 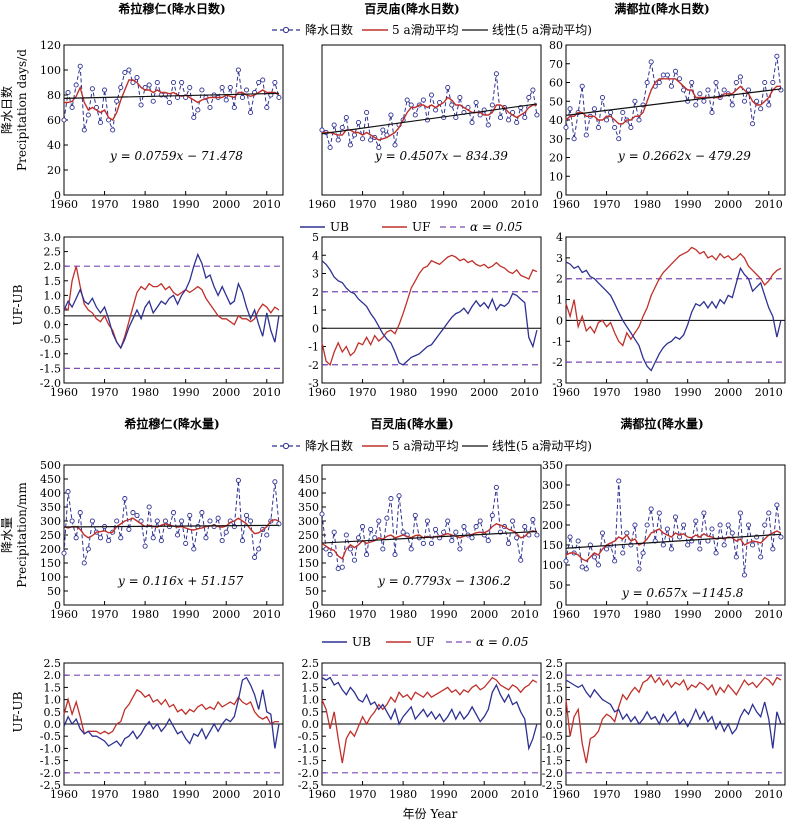 I want to click on point-days-1-2002, so click(x=234, y=107).